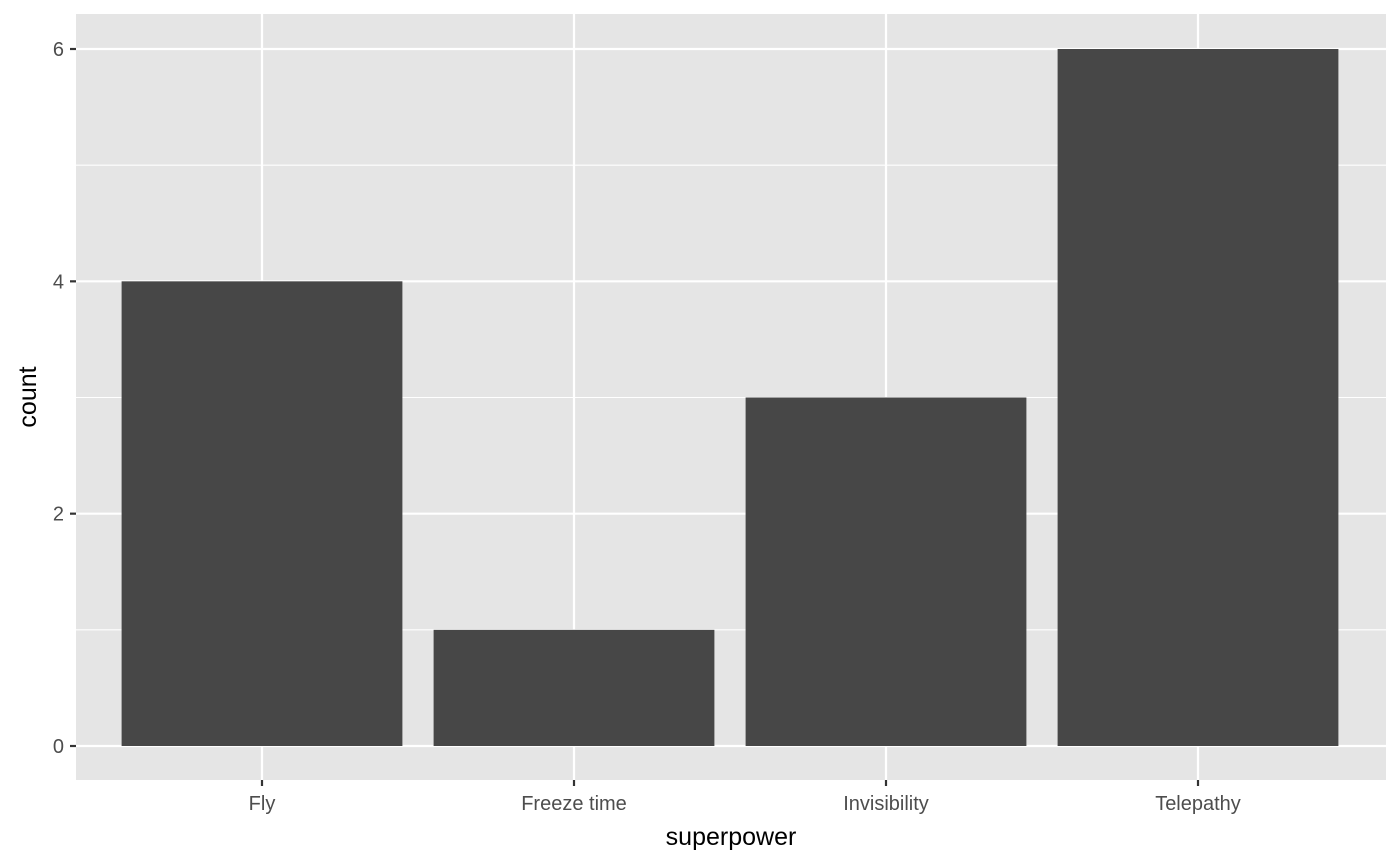  Describe the element at coordinates (886, 571) in the screenshot. I see `bar-invisibility` at that location.